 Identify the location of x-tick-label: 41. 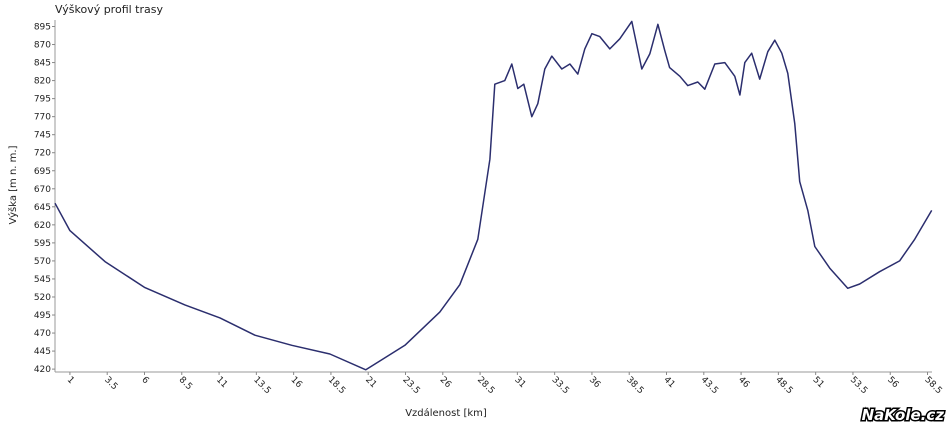
(668, 382).